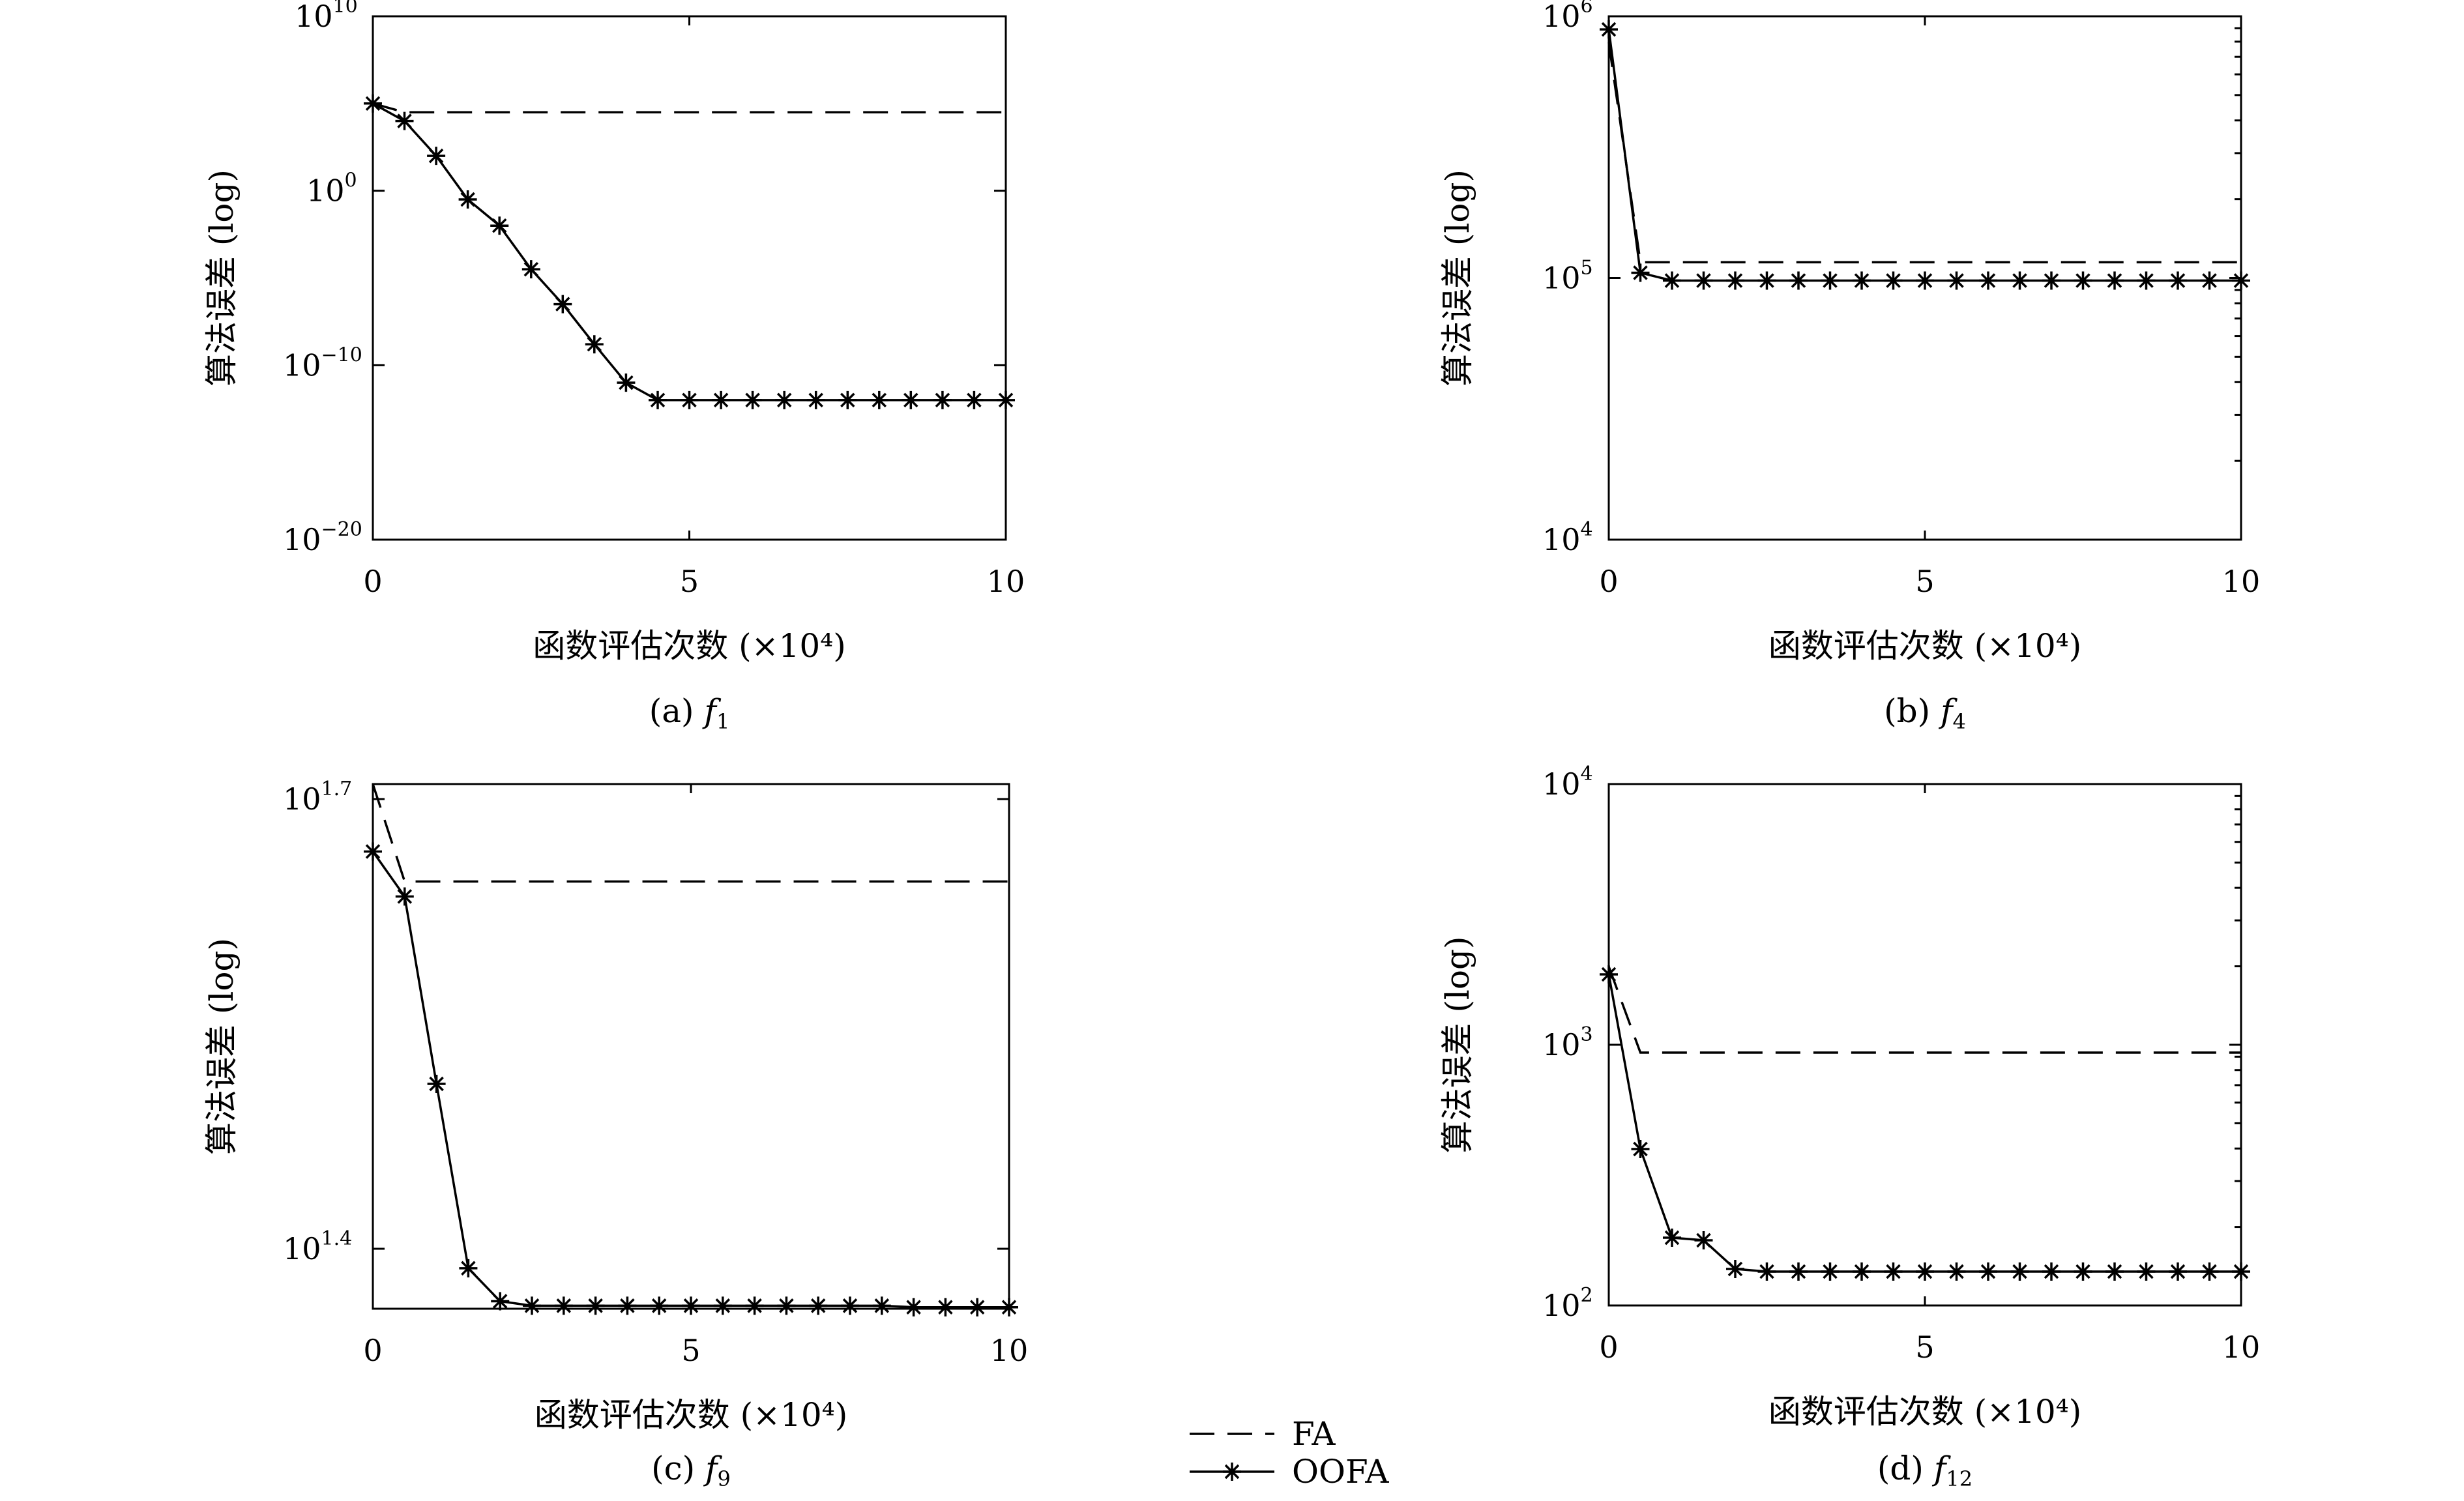  I want to click on y-tick-label: 10⁰, so click(332, 189).